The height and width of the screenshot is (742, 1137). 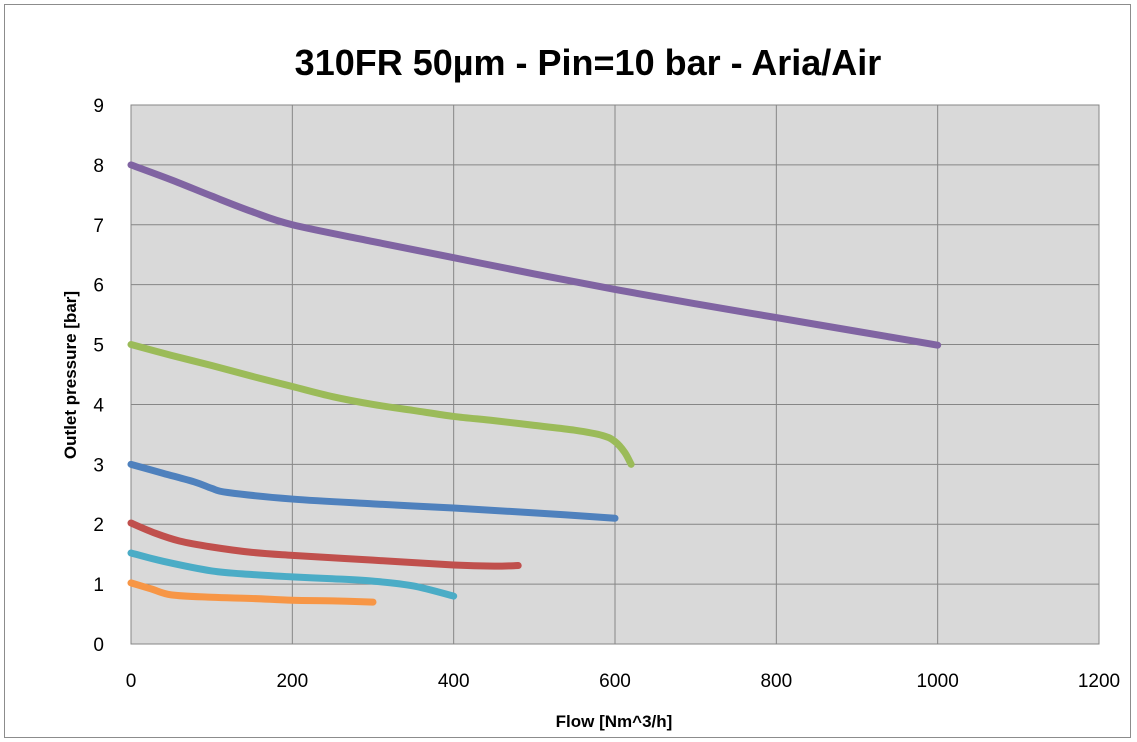 I want to click on chart-title: 310FR 50µm - Pin=10 bar - Aria/Air, so click(x=588, y=62).